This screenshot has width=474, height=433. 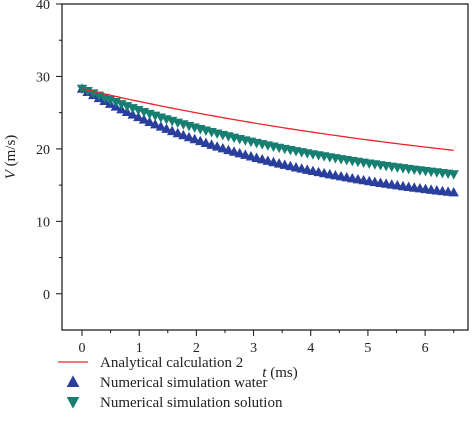 I want to click on series-line, so click(x=267, y=119).